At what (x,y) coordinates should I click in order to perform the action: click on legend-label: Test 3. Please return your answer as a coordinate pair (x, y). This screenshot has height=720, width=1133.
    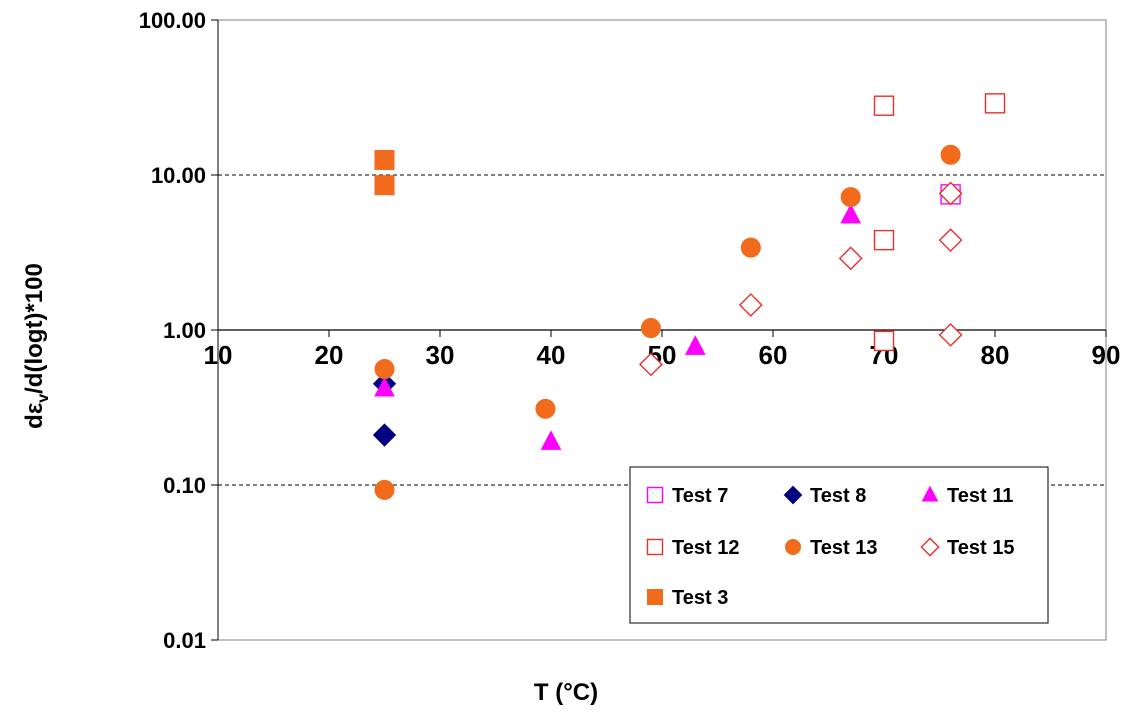
    Looking at the image, I should click on (700, 598).